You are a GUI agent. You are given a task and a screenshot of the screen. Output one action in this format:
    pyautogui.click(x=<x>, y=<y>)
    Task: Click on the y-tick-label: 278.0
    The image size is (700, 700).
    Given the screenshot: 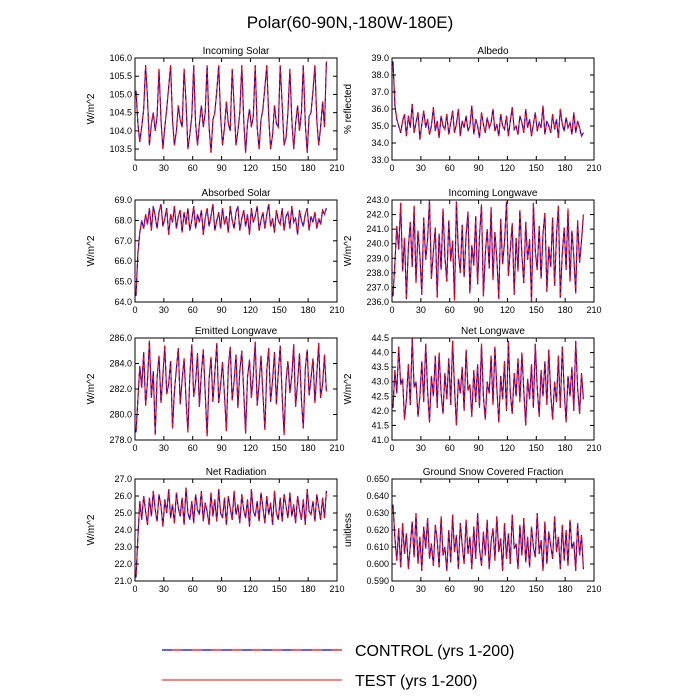 What is the action you would take?
    pyautogui.click(x=120, y=440)
    